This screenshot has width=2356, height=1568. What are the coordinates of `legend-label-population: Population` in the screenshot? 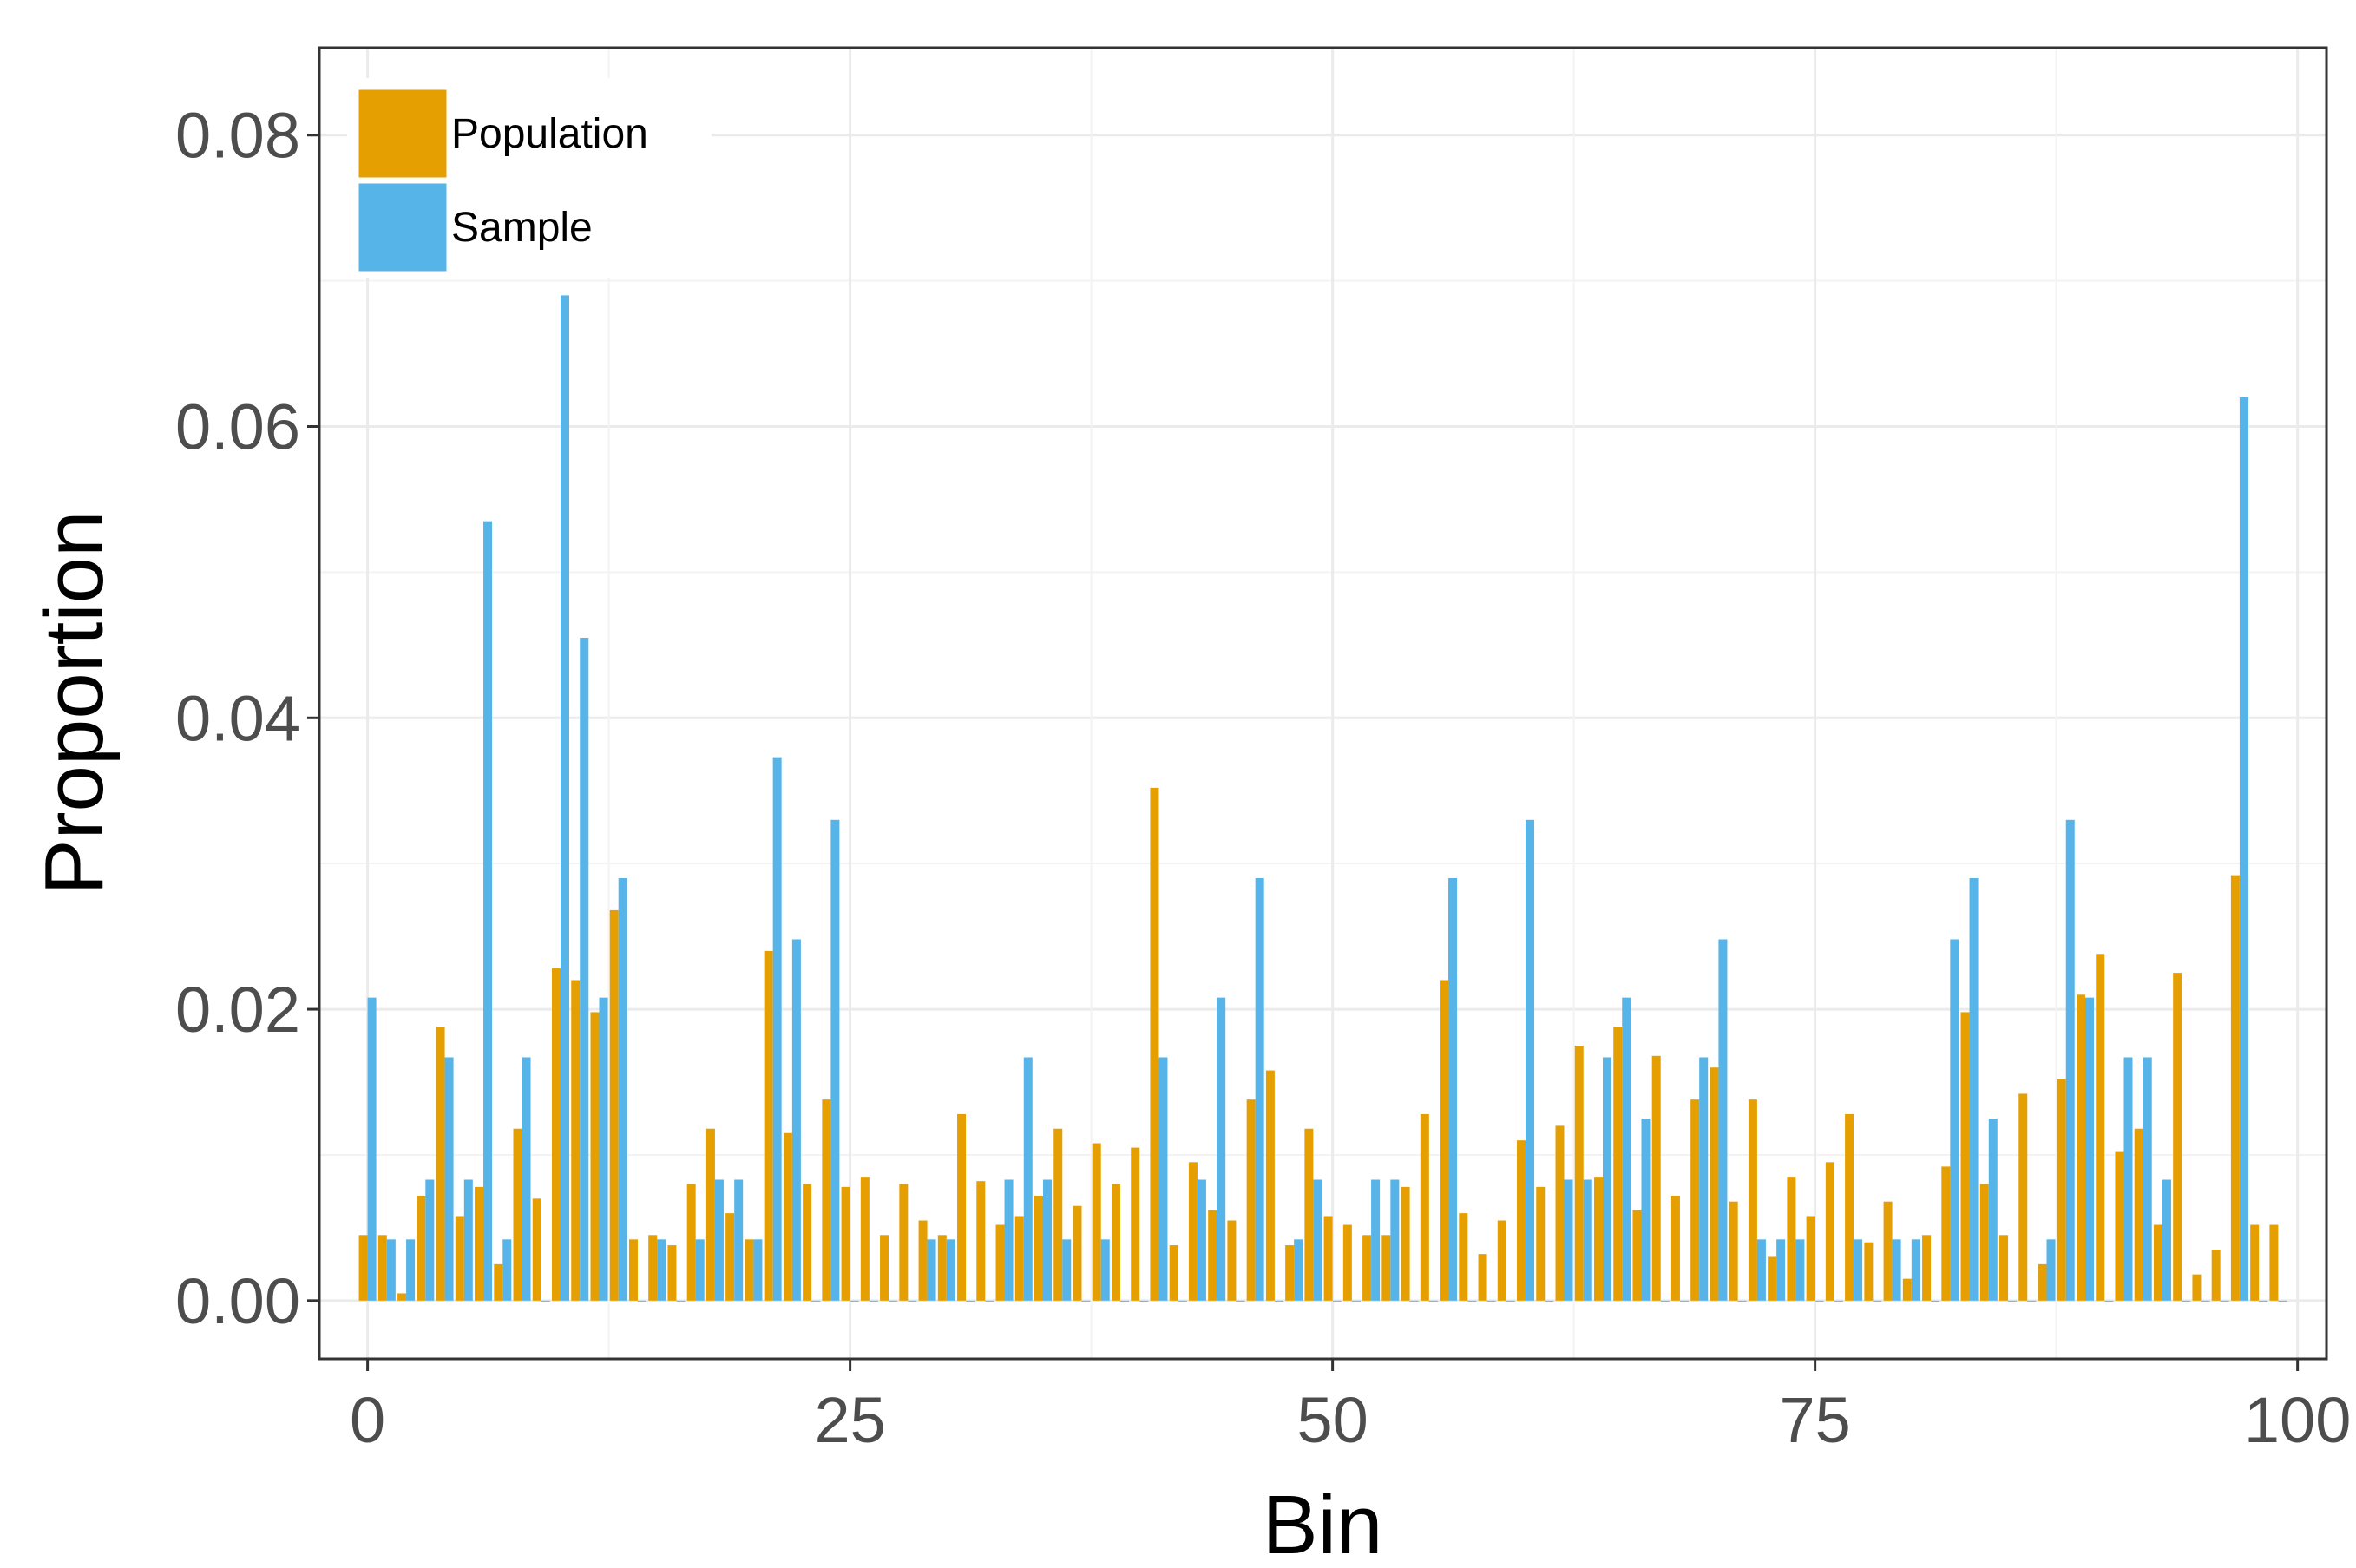 It's located at (549, 134).